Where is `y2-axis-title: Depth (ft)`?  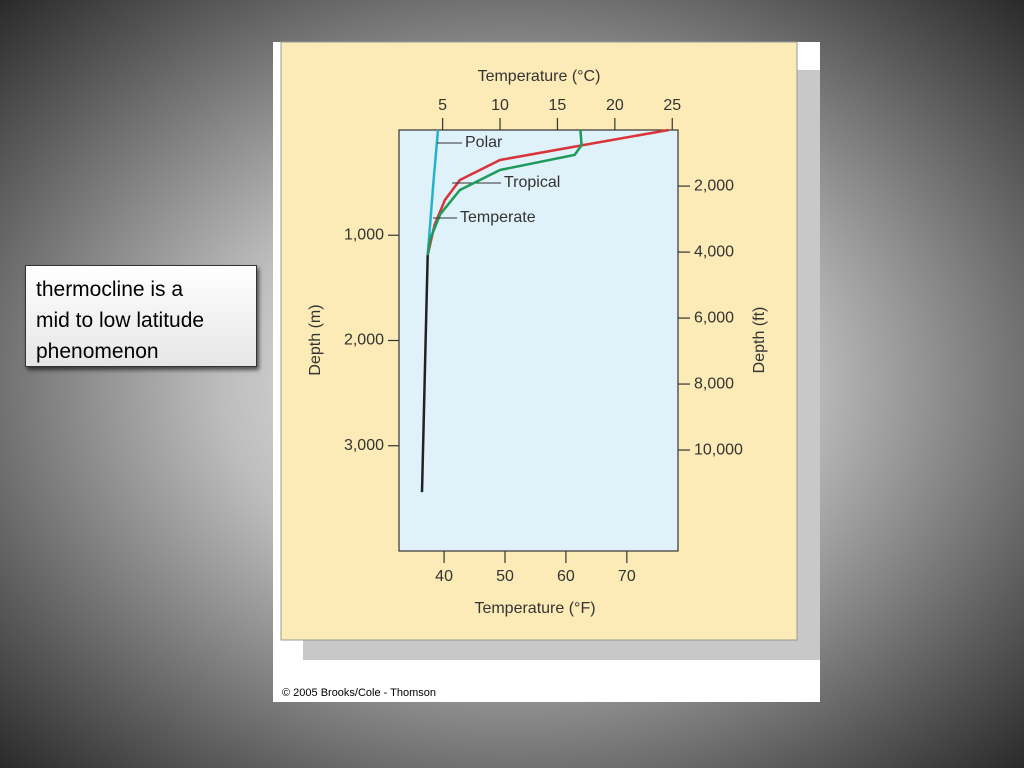 y2-axis-title: Depth (ft) is located at coordinates (759, 340).